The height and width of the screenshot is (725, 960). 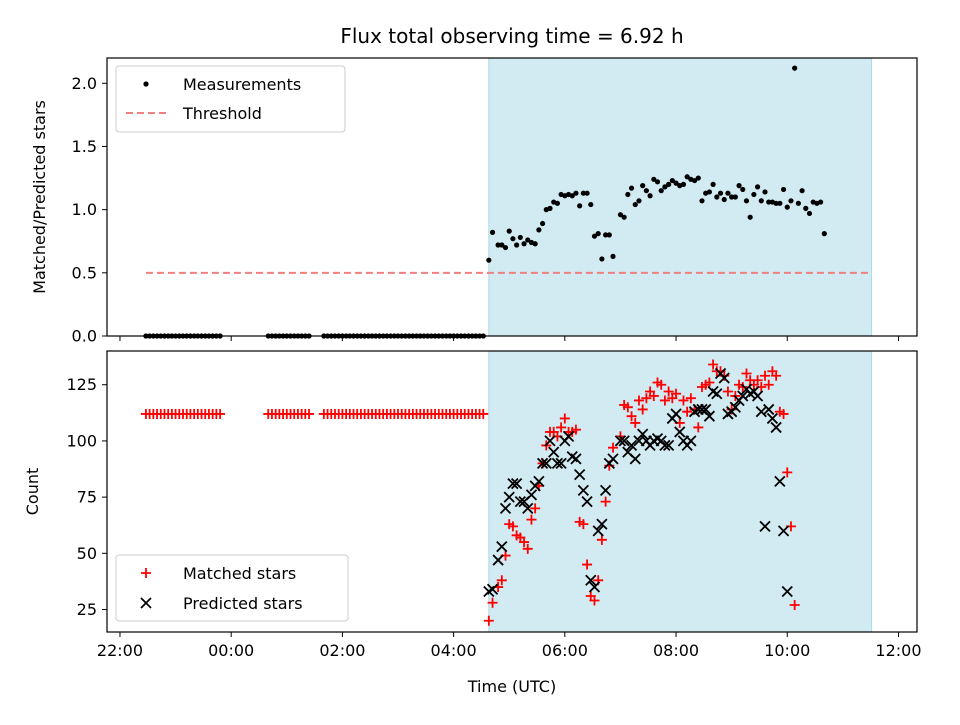 I want to click on bottom-ytick-label: 75, so click(x=87, y=497).